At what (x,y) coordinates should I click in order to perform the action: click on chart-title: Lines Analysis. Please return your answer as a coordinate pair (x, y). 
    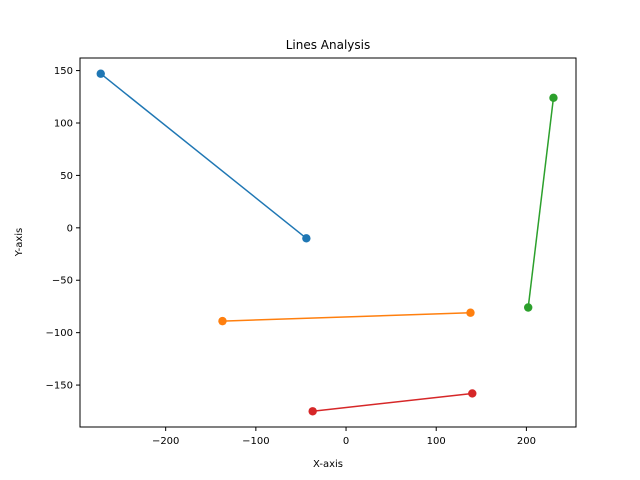
    Looking at the image, I should click on (328, 45).